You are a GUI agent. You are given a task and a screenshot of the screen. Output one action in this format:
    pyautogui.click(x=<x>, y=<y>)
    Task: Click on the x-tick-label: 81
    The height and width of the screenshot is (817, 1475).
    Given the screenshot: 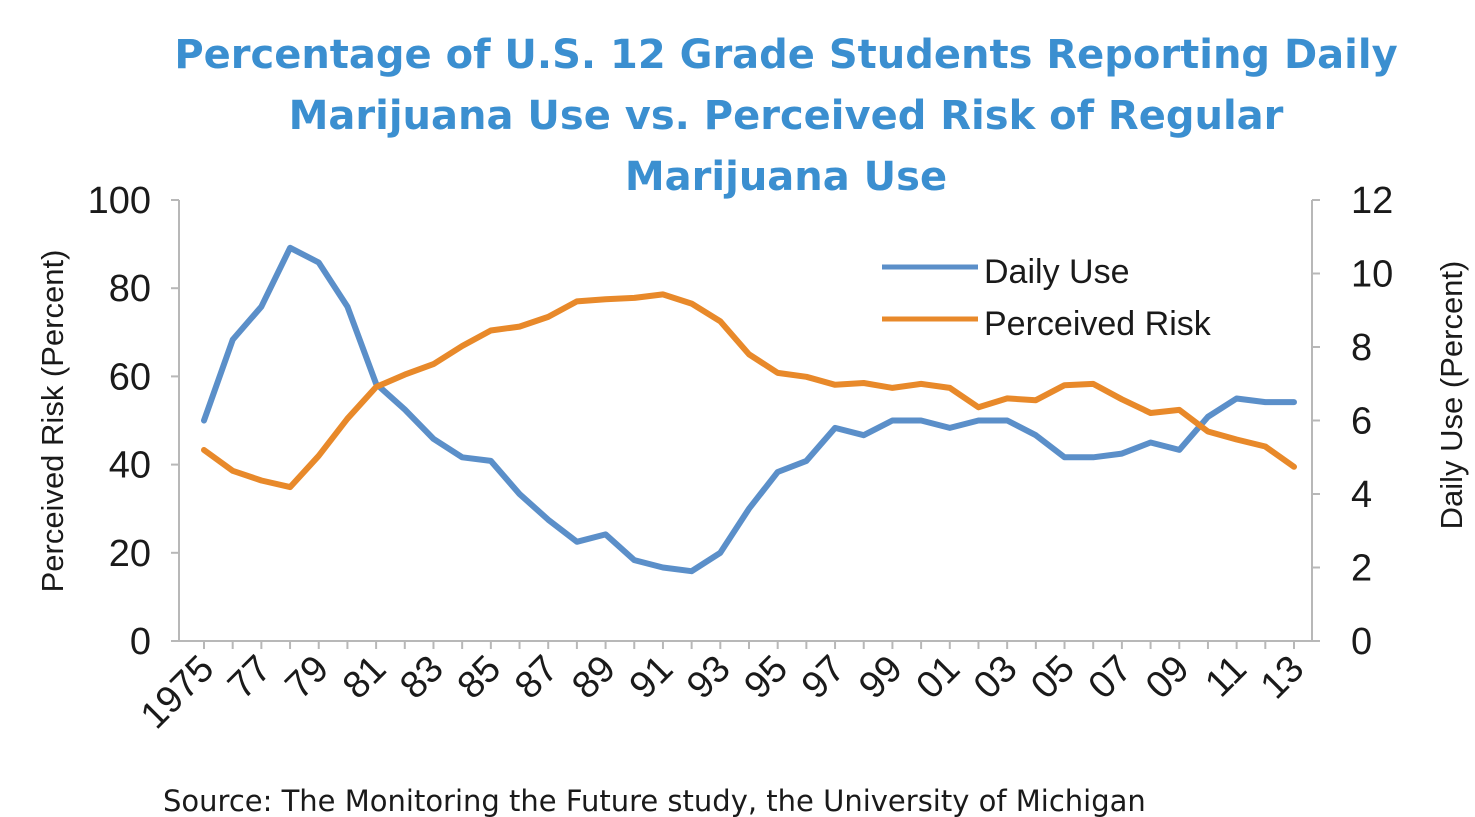 What is the action you would take?
    pyautogui.click(x=365, y=678)
    